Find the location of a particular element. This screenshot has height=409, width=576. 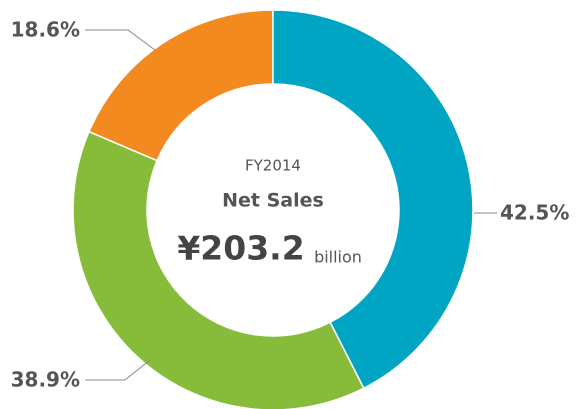

value-label: 18.6% is located at coordinates (45, 30).